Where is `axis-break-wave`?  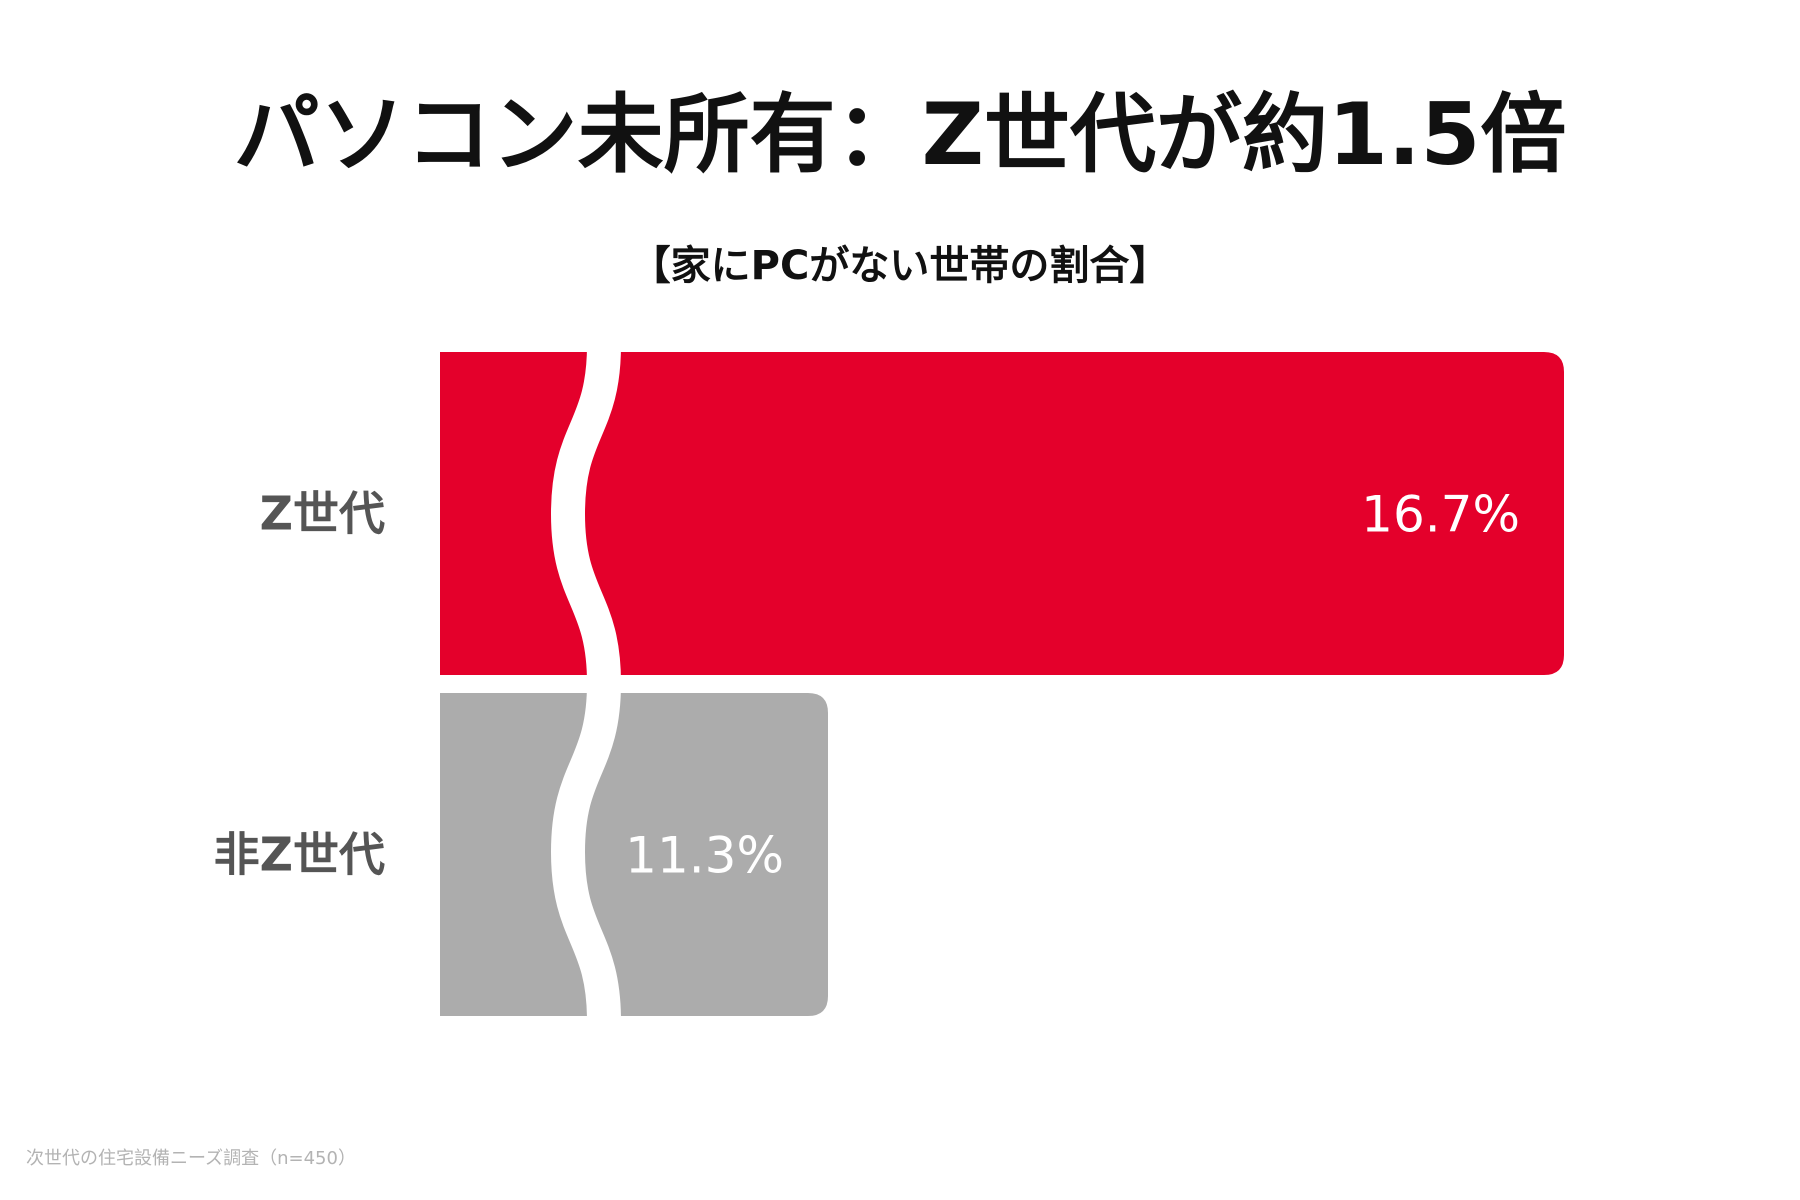
axis-break-wave is located at coordinates (586, 700).